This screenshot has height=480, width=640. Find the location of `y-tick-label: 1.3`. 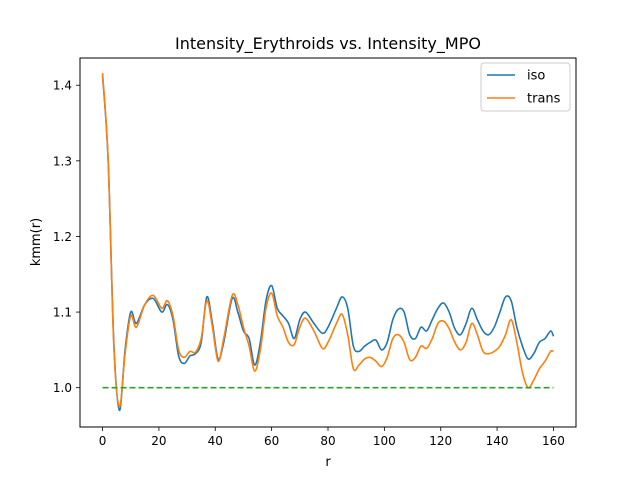

y-tick-label: 1.3 is located at coordinates (62, 161).